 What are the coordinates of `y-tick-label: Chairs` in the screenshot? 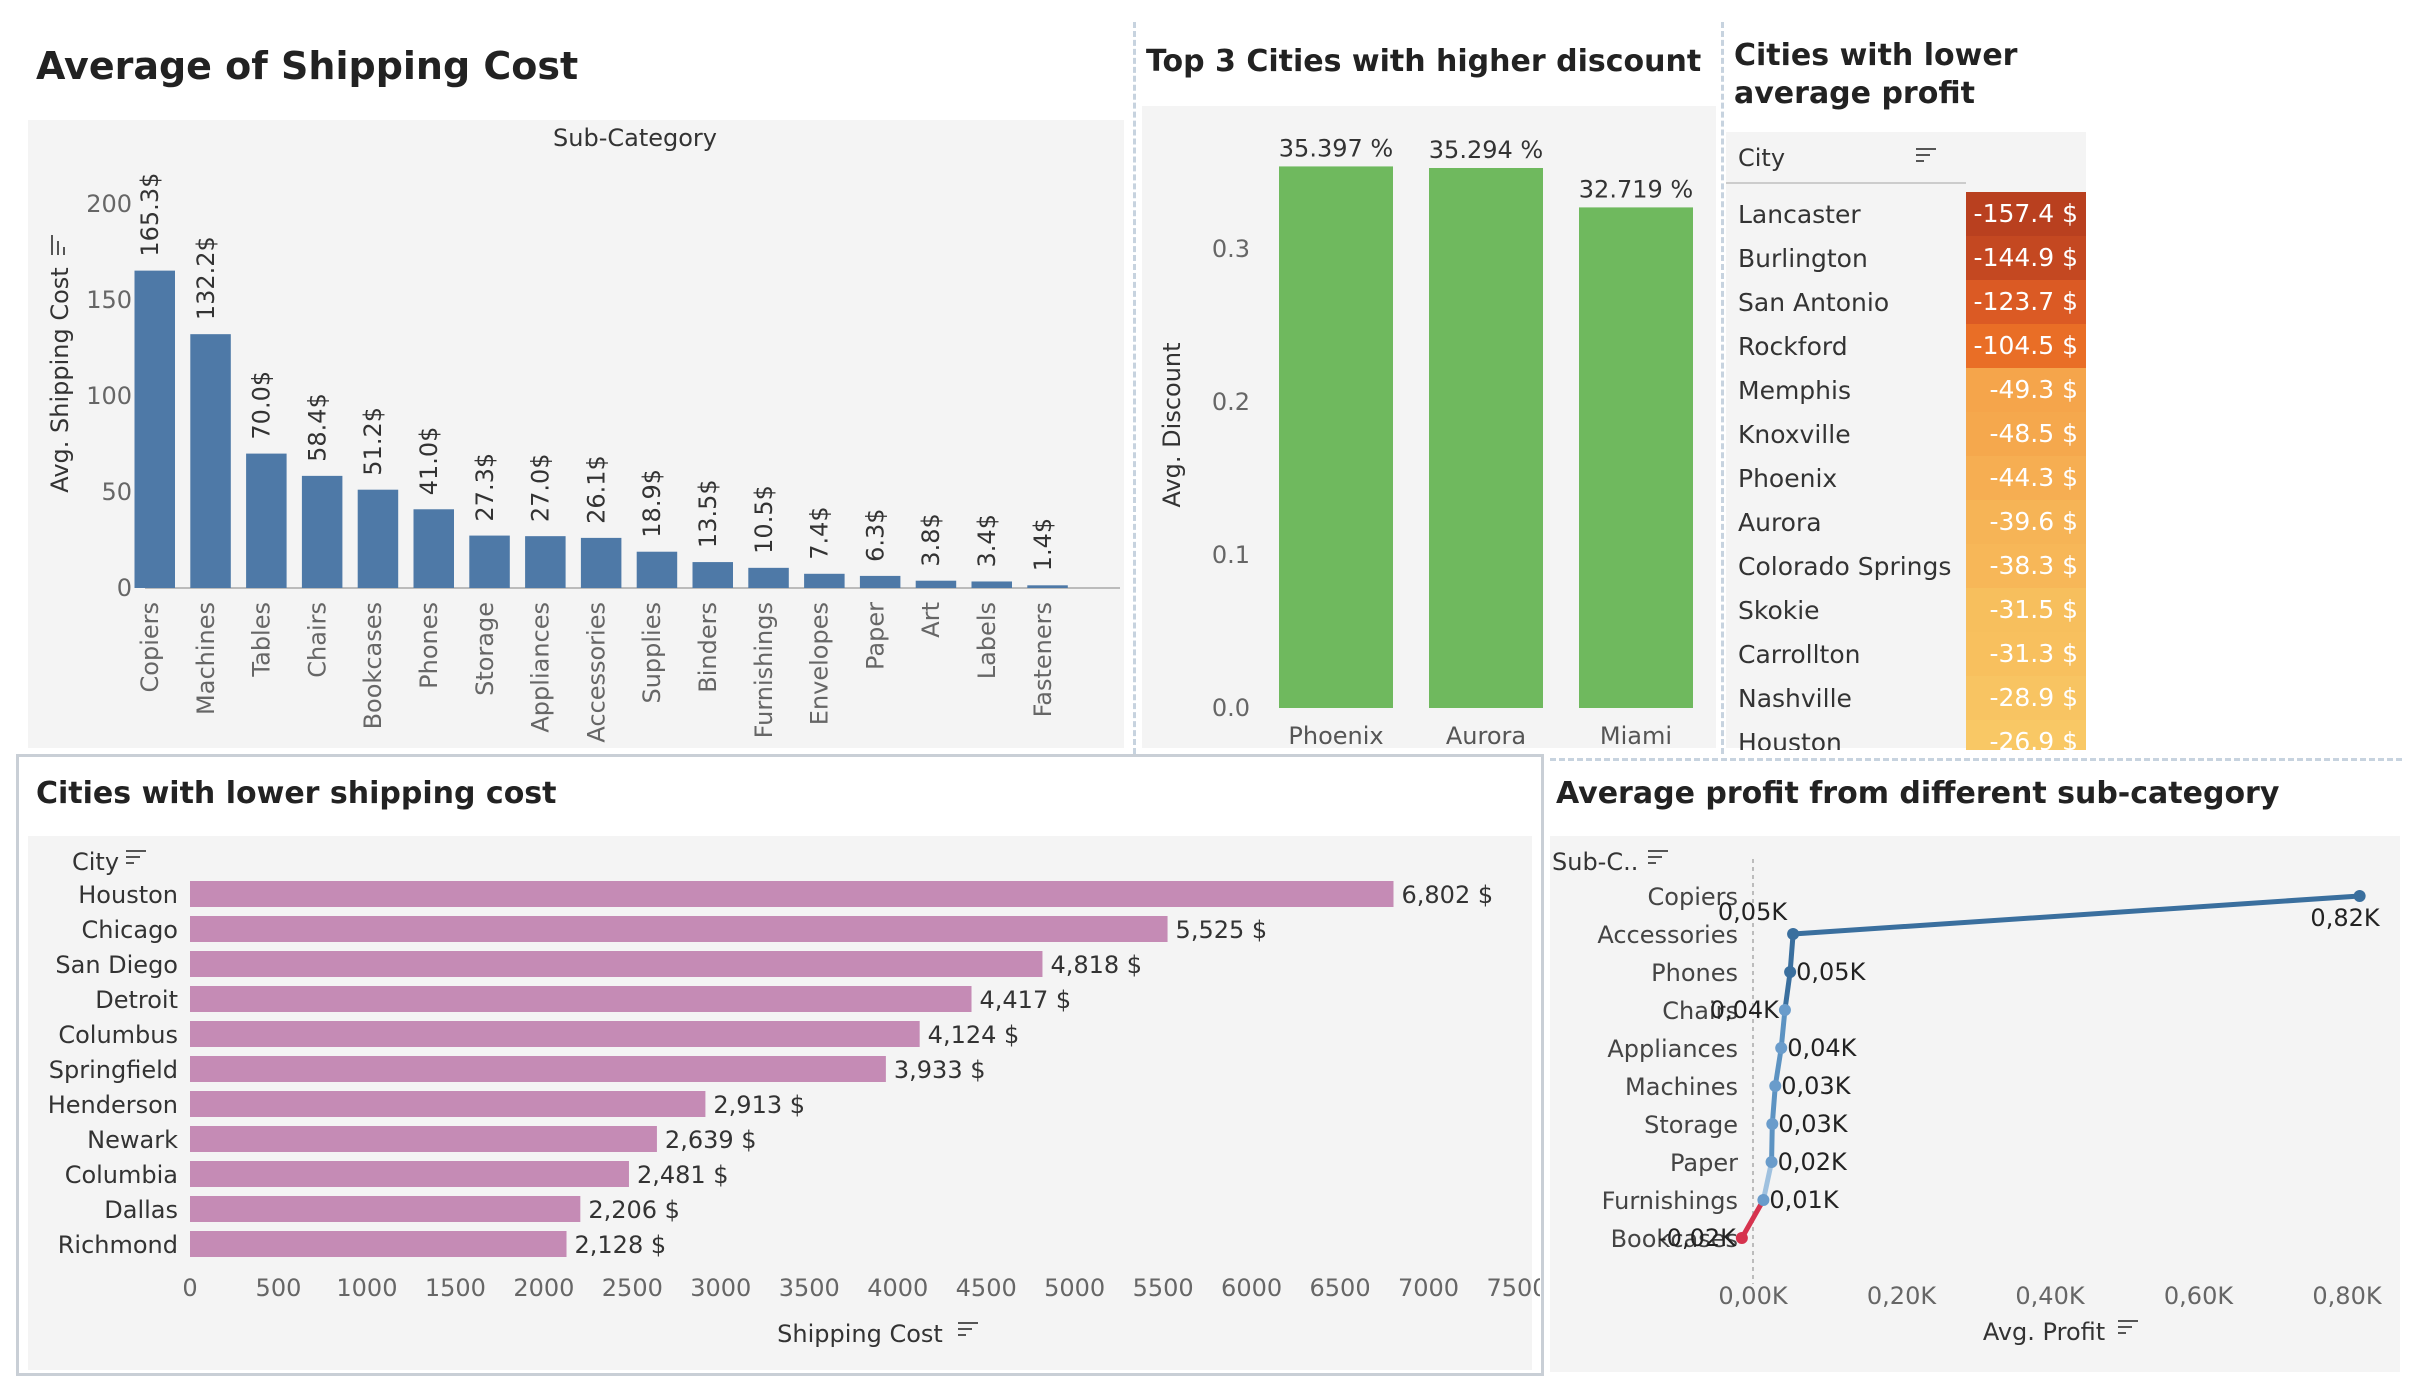 It's located at (1700, 1011).